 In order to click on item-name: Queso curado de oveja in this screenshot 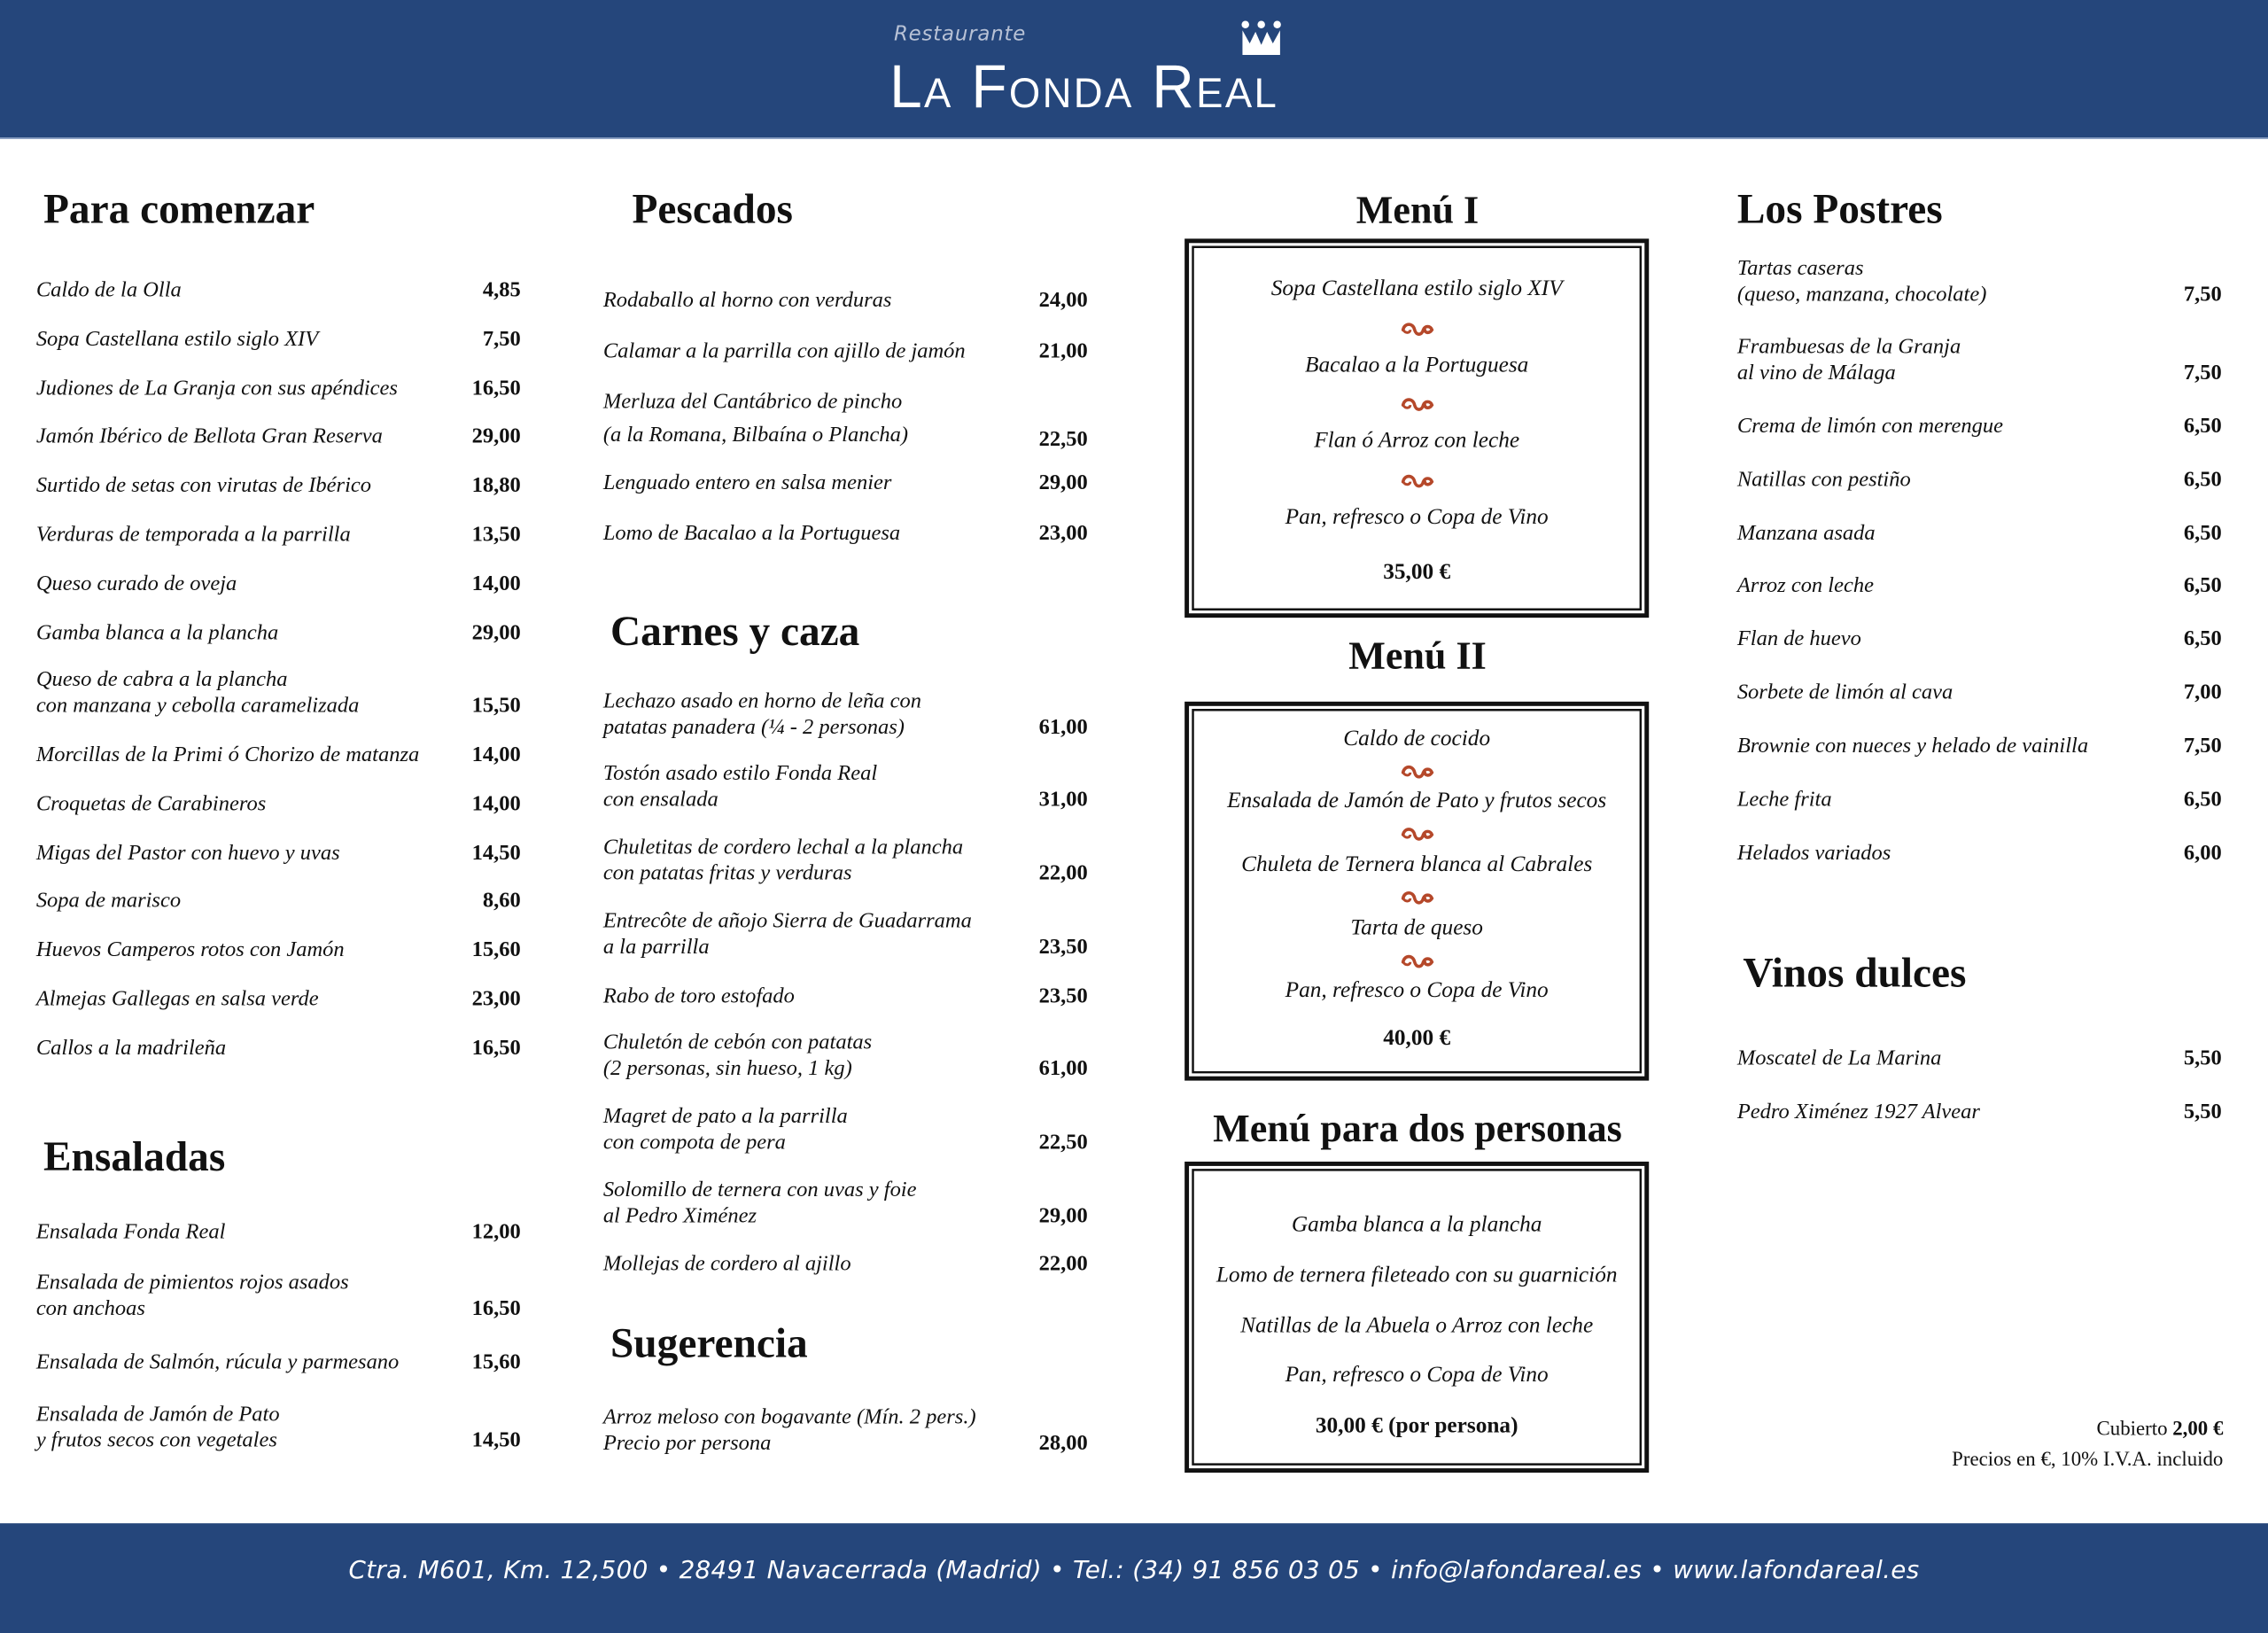, I will do `click(136, 584)`.